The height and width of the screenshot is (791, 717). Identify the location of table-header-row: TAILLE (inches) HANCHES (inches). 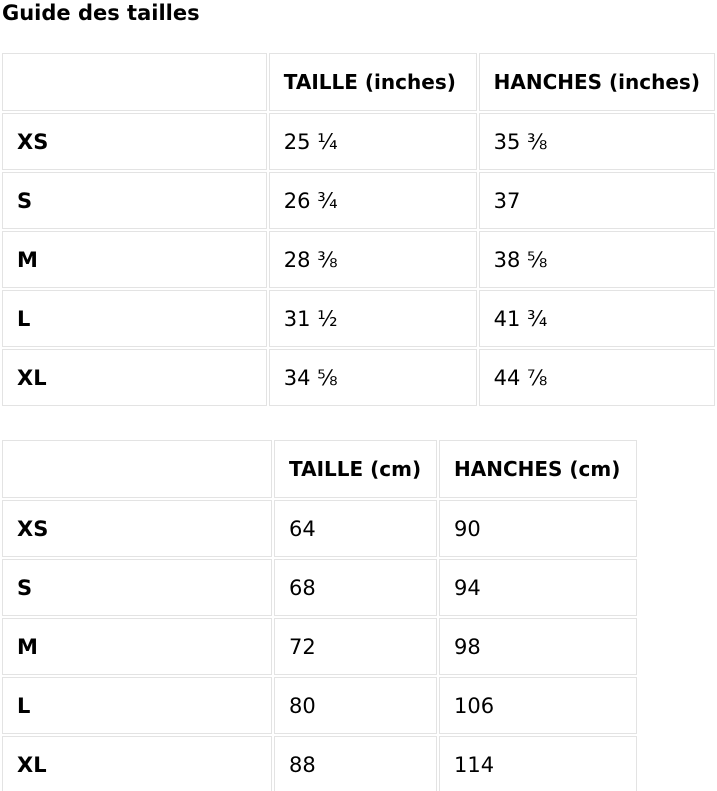
(358, 82).